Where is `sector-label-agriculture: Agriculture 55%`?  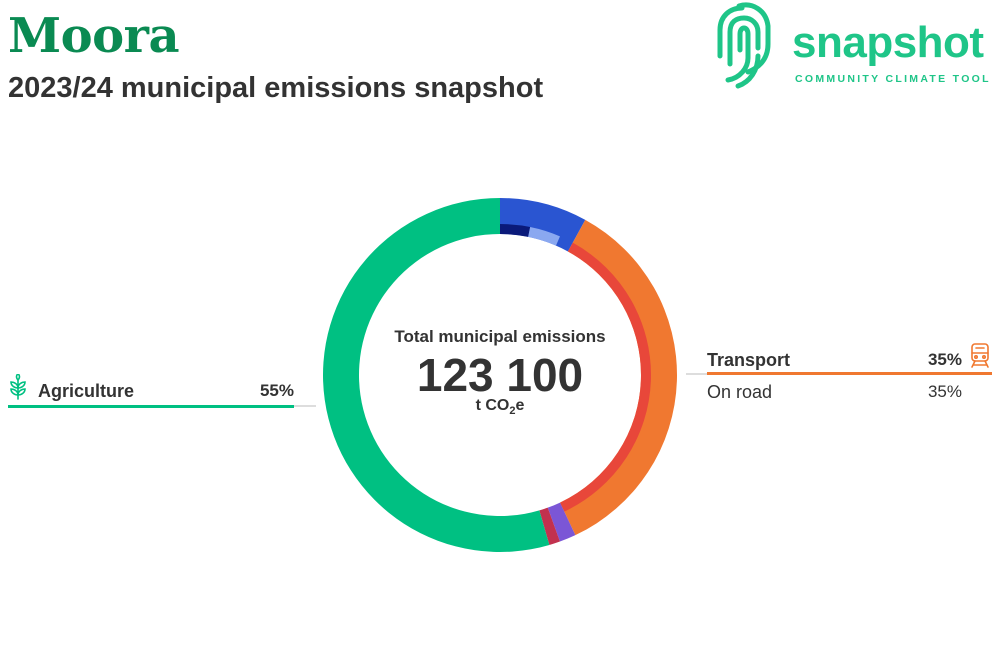 sector-label-agriculture: Agriculture 55% is located at coordinates (151, 391).